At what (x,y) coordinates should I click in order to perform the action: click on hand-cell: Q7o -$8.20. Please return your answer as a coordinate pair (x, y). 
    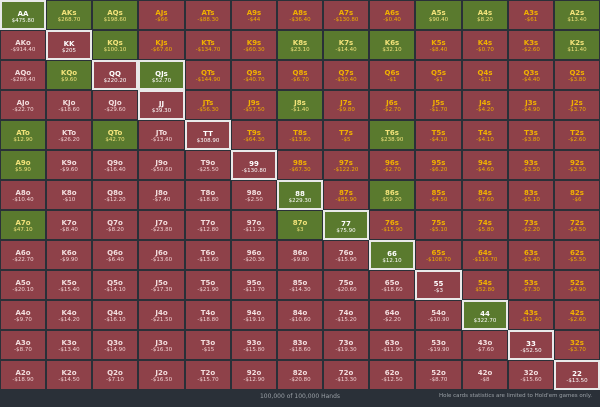
    Looking at the image, I should click on (115, 225).